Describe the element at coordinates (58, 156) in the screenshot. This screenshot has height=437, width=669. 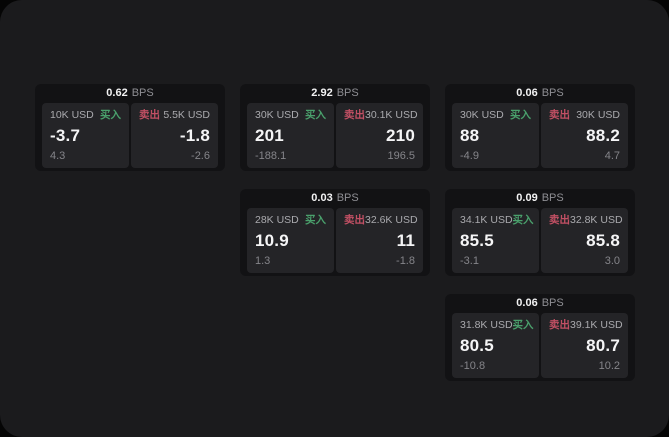
I see `buy-delta: 4.3` at that location.